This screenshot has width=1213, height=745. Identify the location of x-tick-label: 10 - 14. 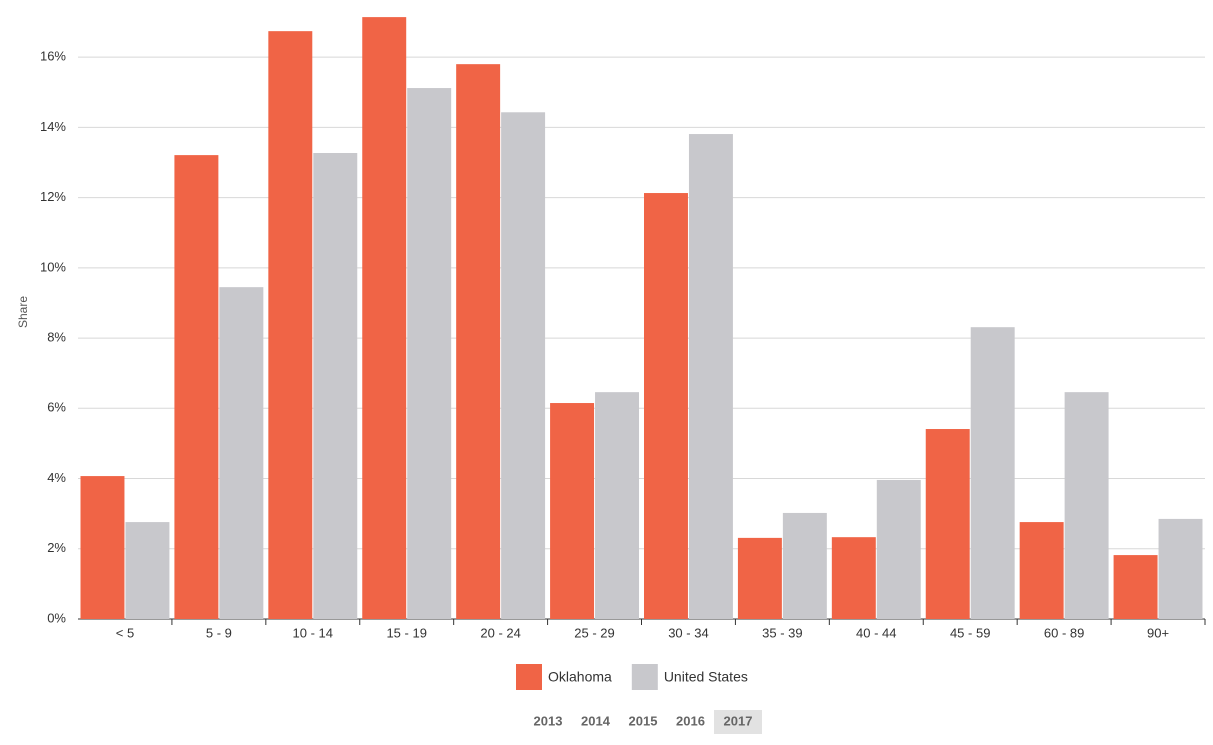
(313, 632).